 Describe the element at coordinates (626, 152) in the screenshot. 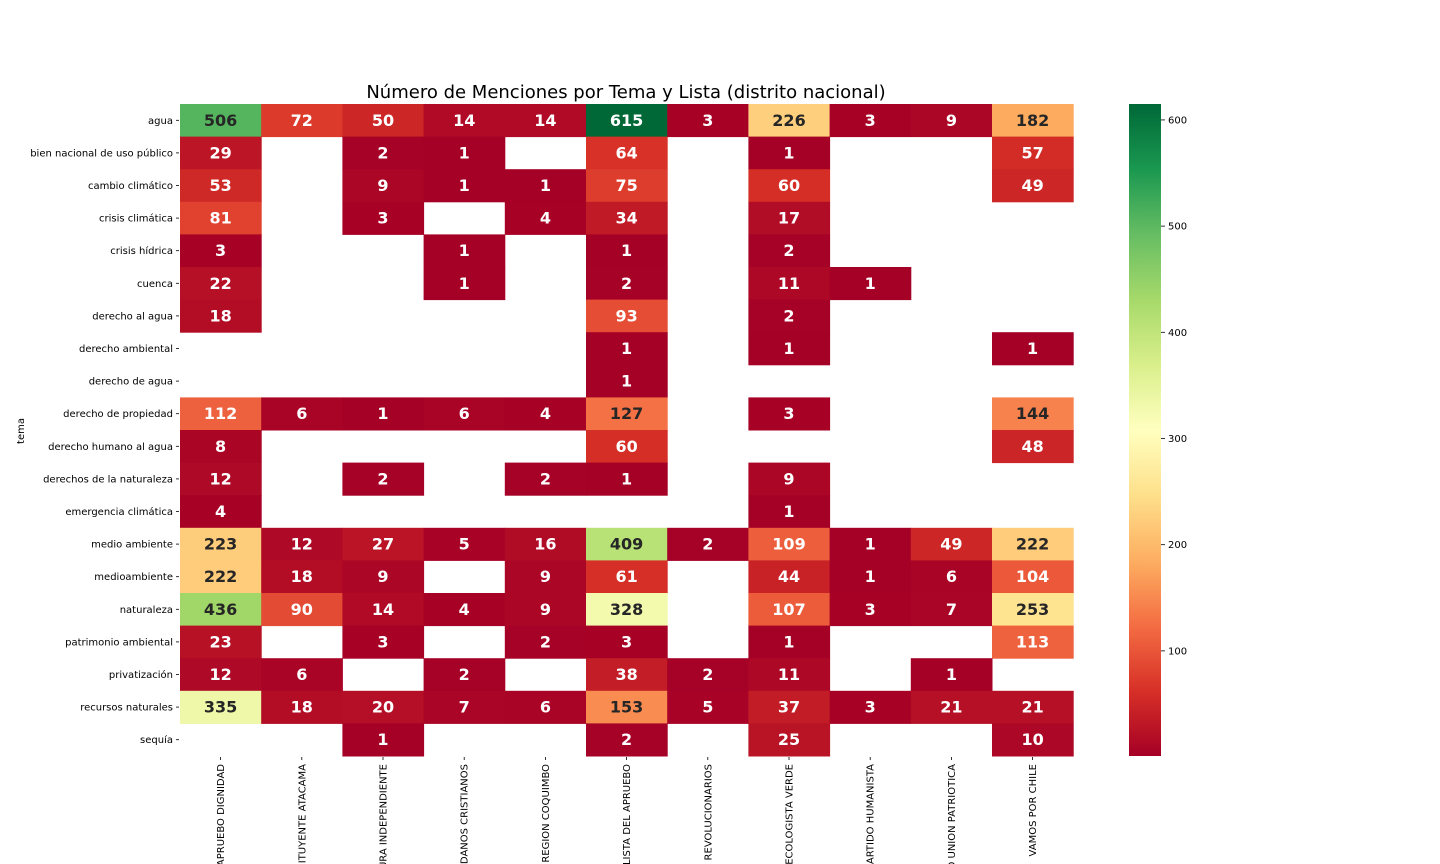

I see `cell-value-label: 64` at that location.